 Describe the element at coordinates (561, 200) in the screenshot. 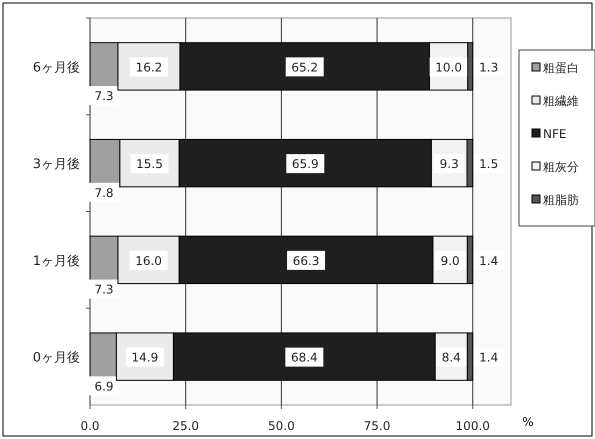

I see `legend-label: 粗脂肪` at that location.